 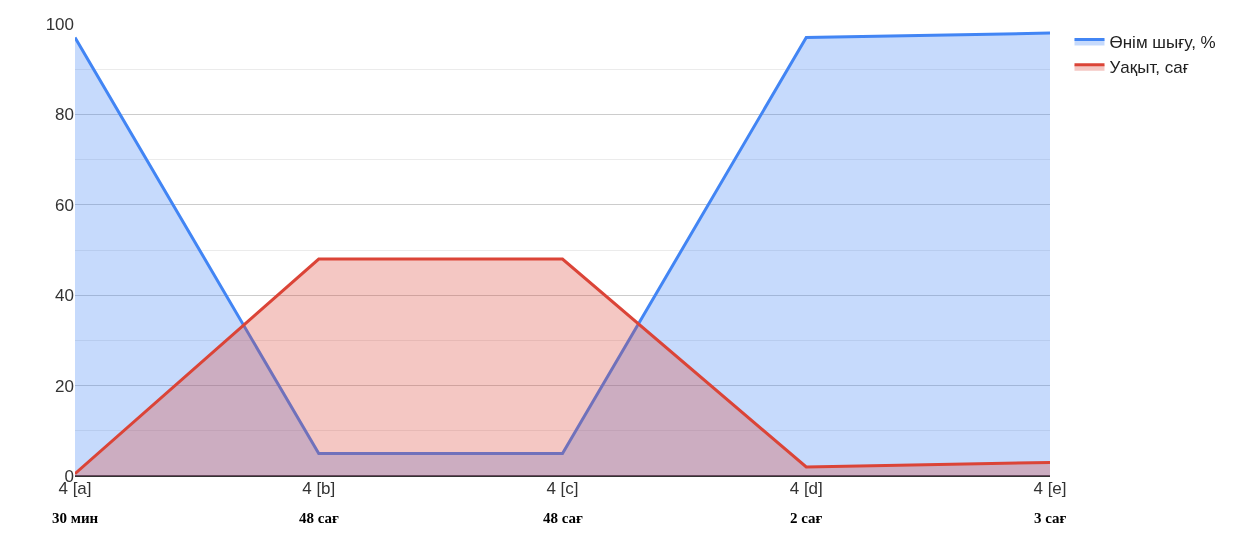 What do you see at coordinates (59, 24) in the screenshot?
I see `y-tick-label: 100` at bounding box center [59, 24].